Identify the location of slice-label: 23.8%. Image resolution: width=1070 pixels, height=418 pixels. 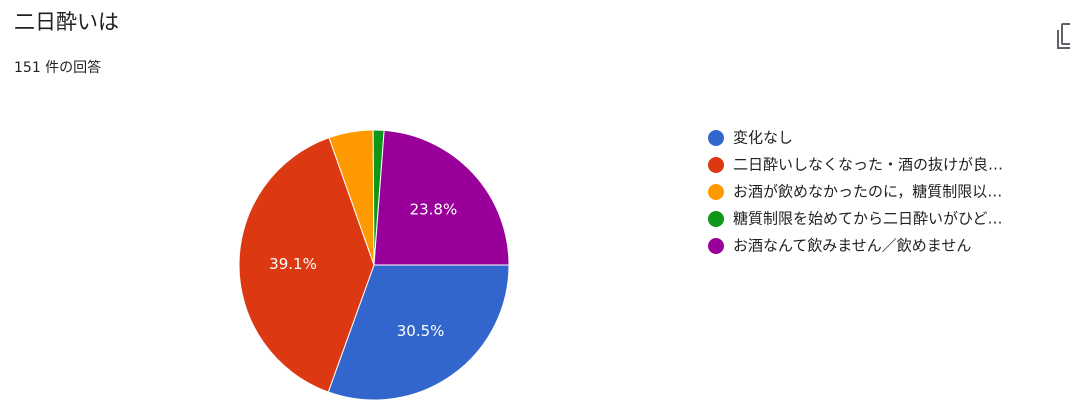
(434, 209).